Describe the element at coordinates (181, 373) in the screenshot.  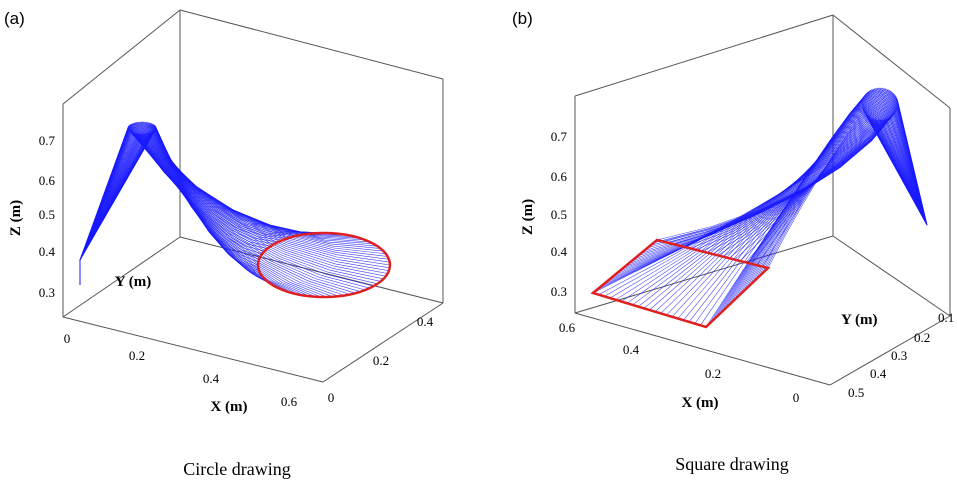
I see `panel-a-x-axis: 0 0.2 0.4 0.6 X (m)` at that location.